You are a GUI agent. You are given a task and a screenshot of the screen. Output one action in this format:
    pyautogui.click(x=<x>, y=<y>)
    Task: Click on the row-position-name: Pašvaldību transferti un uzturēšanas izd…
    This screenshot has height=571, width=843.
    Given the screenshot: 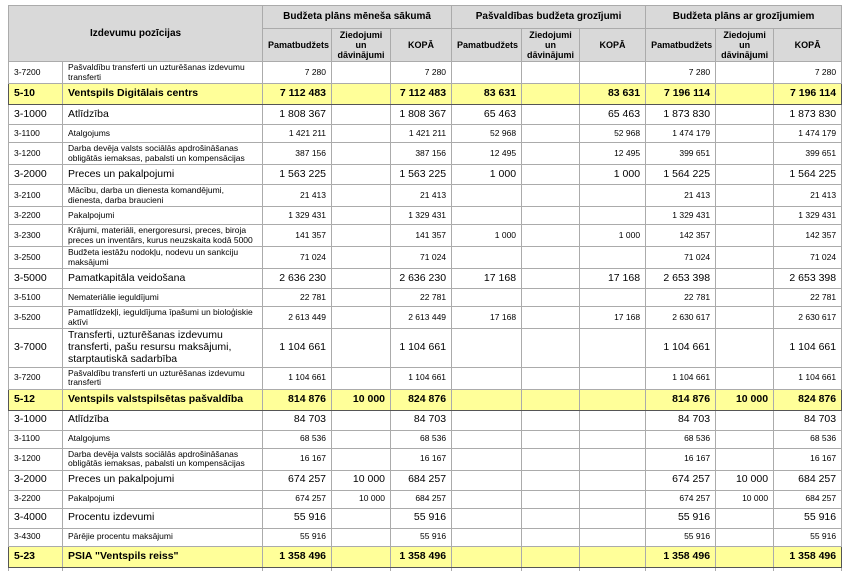 What is the action you would take?
    pyautogui.click(x=162, y=378)
    